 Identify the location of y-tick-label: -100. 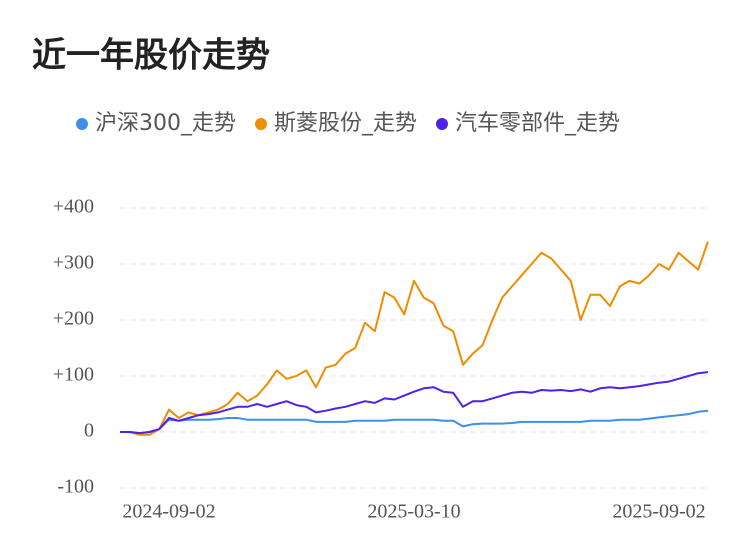
(75, 487).